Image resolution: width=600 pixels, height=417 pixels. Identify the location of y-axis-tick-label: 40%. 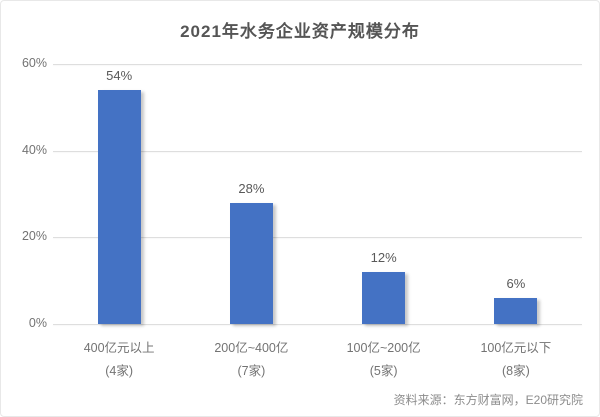
(34, 149).